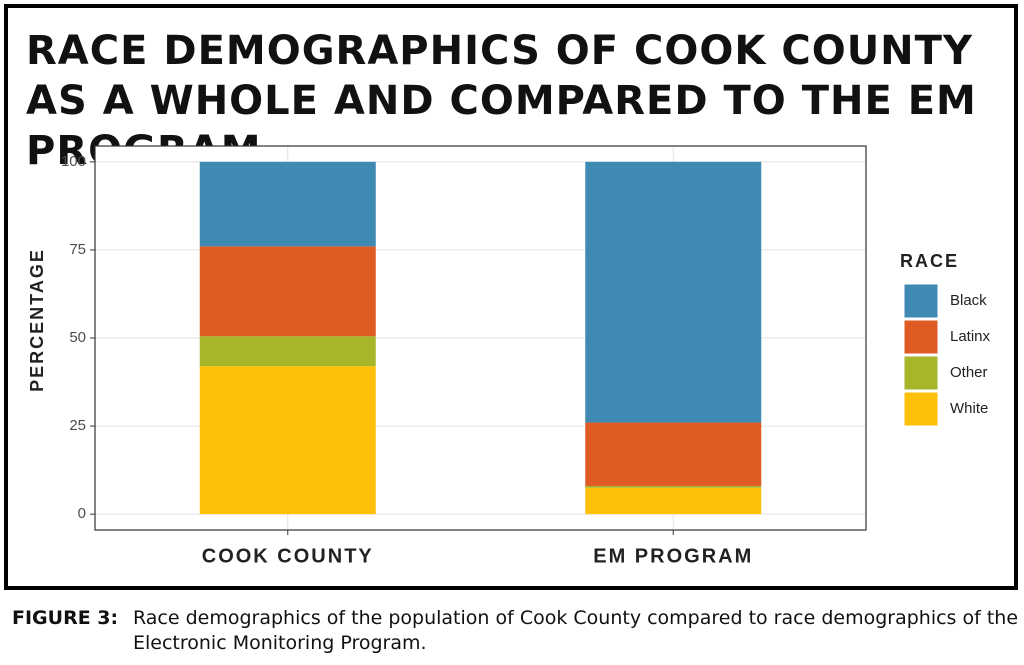 This screenshot has width=1024, height=665. What do you see at coordinates (969, 408) in the screenshot?
I see `legend-label: White` at bounding box center [969, 408].